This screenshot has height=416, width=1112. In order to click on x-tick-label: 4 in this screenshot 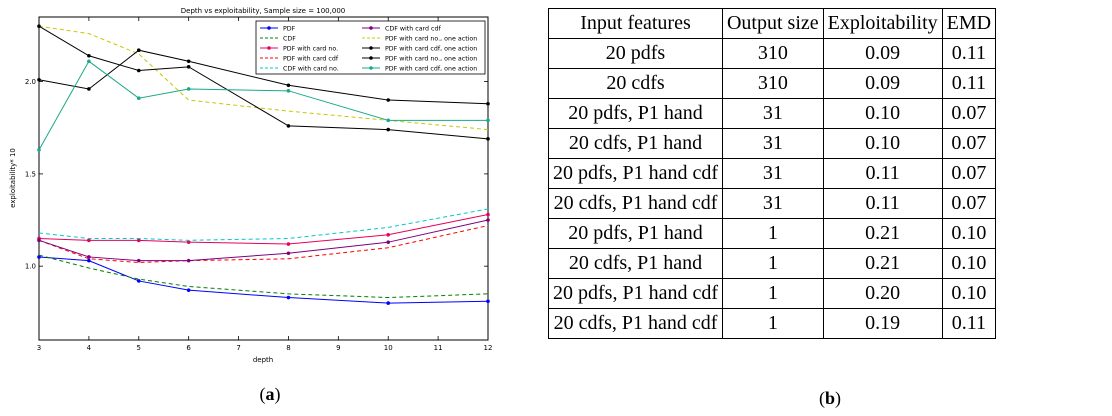, I will do `click(89, 348)`.